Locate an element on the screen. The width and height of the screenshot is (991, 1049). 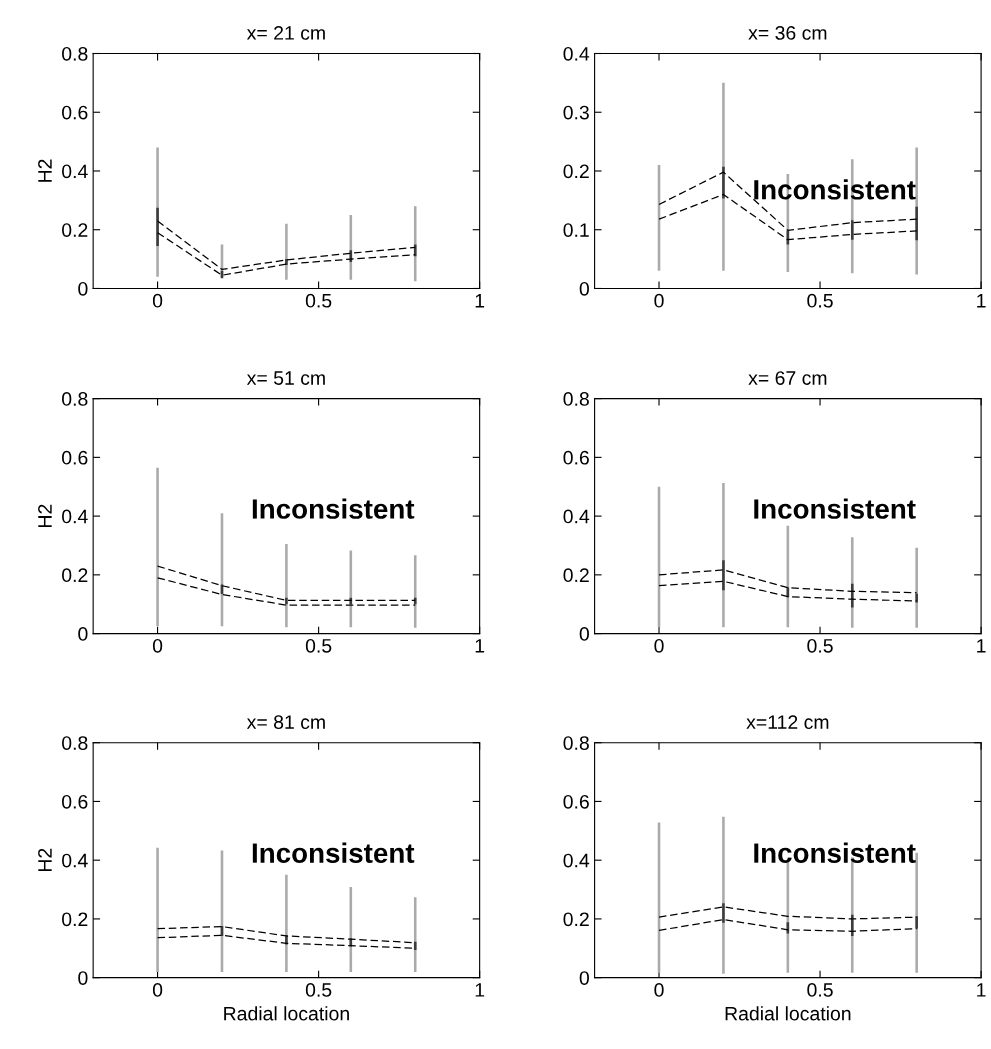
chart-title: x= 81 cm is located at coordinates (285, 722).